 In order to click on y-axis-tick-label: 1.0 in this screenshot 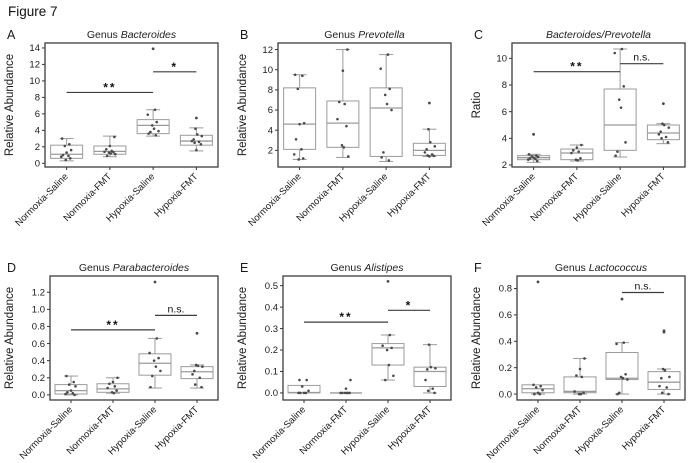, I will do `click(38, 310)`.